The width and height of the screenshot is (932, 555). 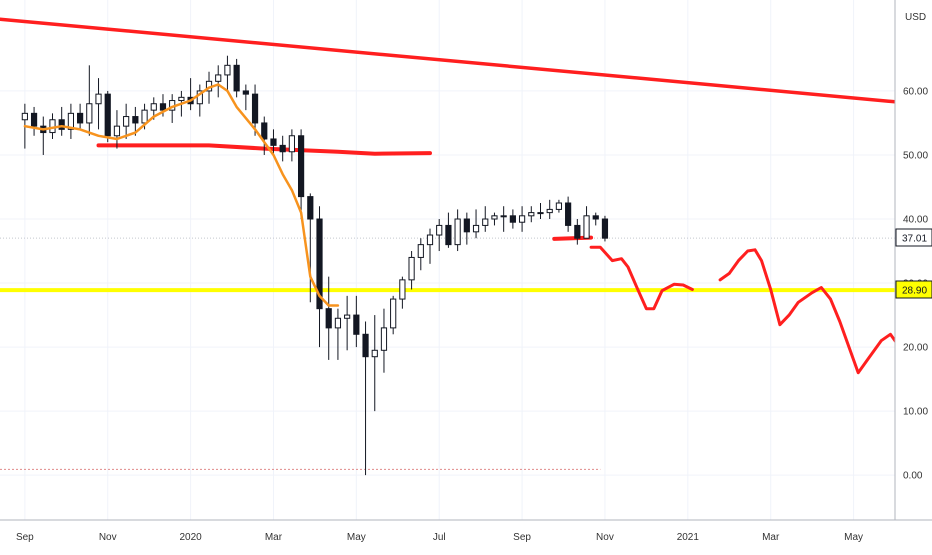 What do you see at coordinates (466, 535) in the screenshot?
I see `time-scale-background` at bounding box center [466, 535].